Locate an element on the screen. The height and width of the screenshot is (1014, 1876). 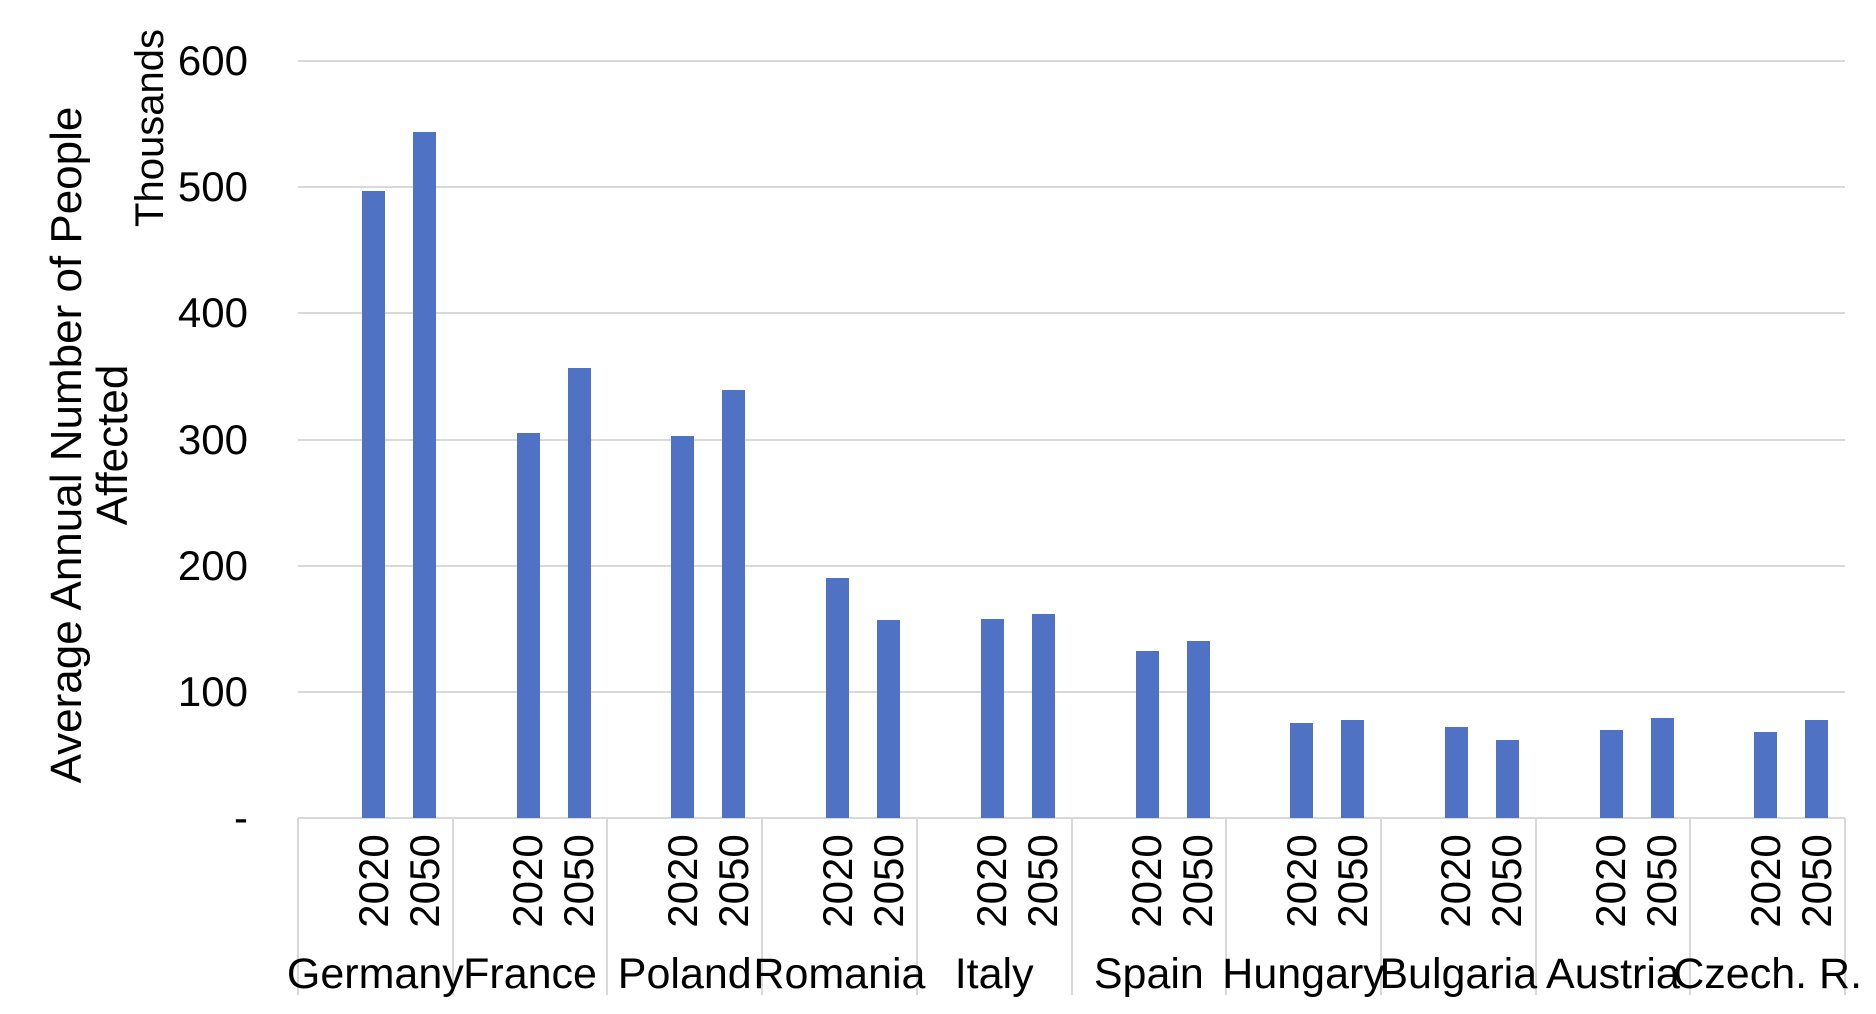
x-country-label: Bulgaria is located at coordinates (1458, 974).